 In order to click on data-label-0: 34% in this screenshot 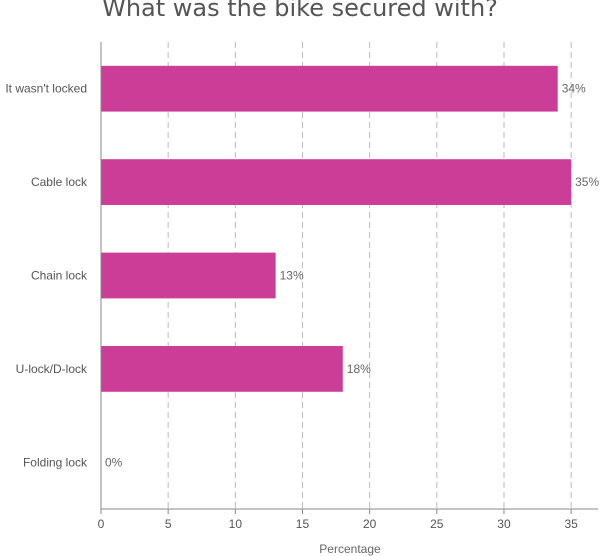, I will do `click(574, 89)`.